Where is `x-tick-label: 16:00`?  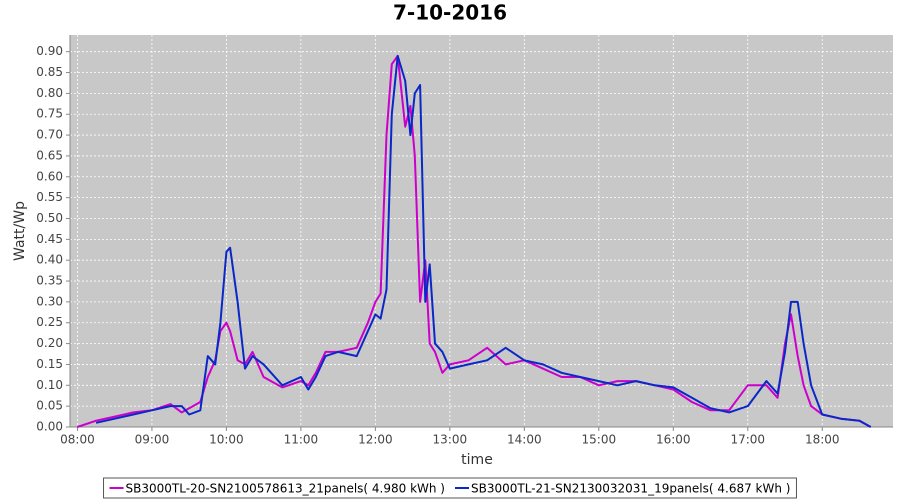 x-tick-label: 16:00 is located at coordinates (673, 440).